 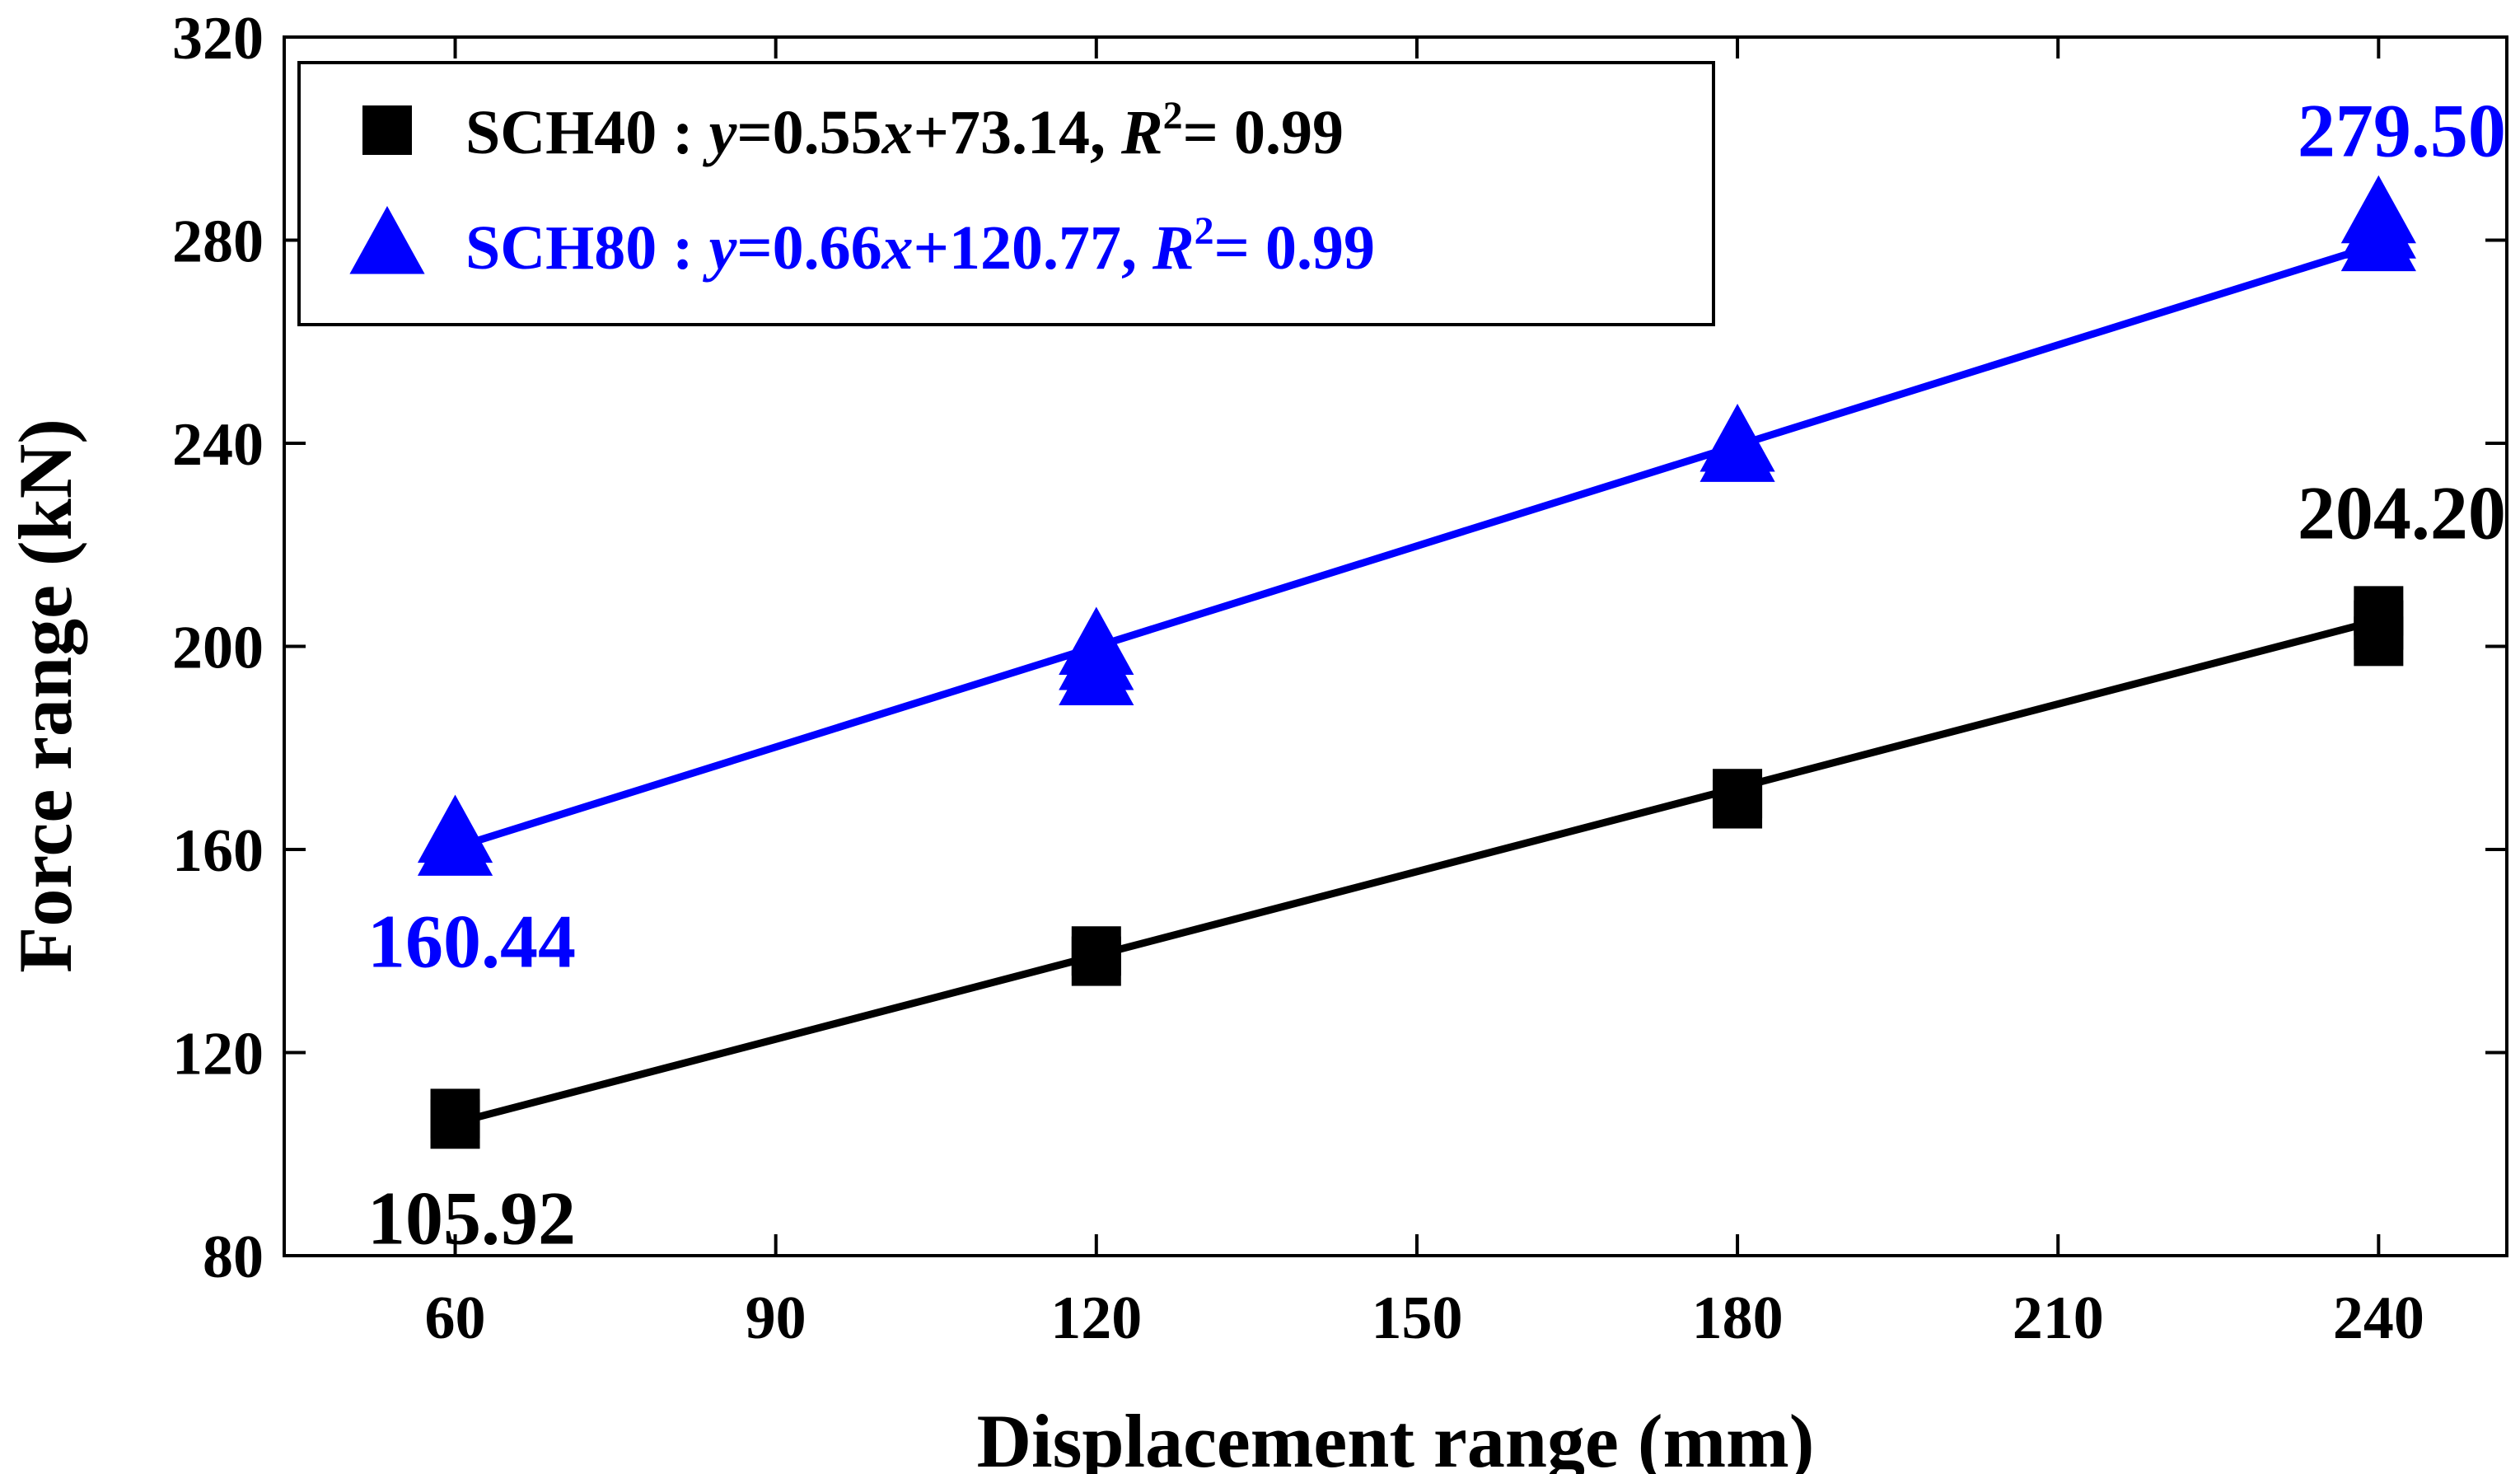 I want to click on y-tick-label: 120, so click(x=218, y=1054).